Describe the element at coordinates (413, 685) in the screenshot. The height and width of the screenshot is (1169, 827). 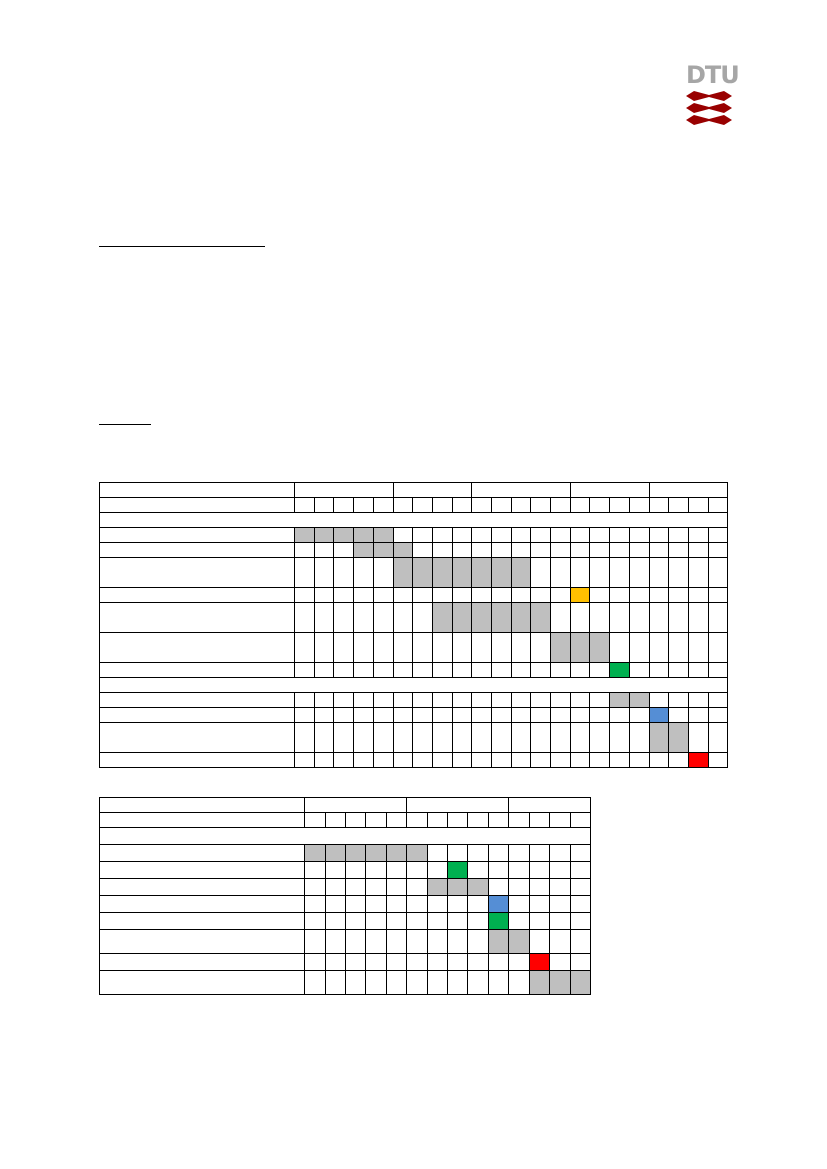
I see `section-cell` at that location.